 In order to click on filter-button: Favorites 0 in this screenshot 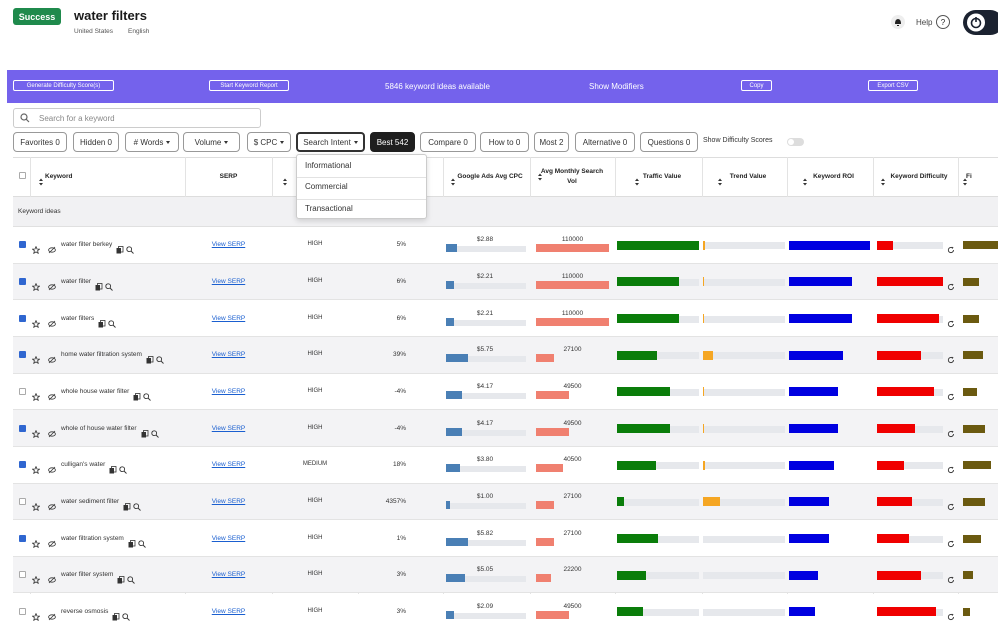, I will do `click(40, 142)`.